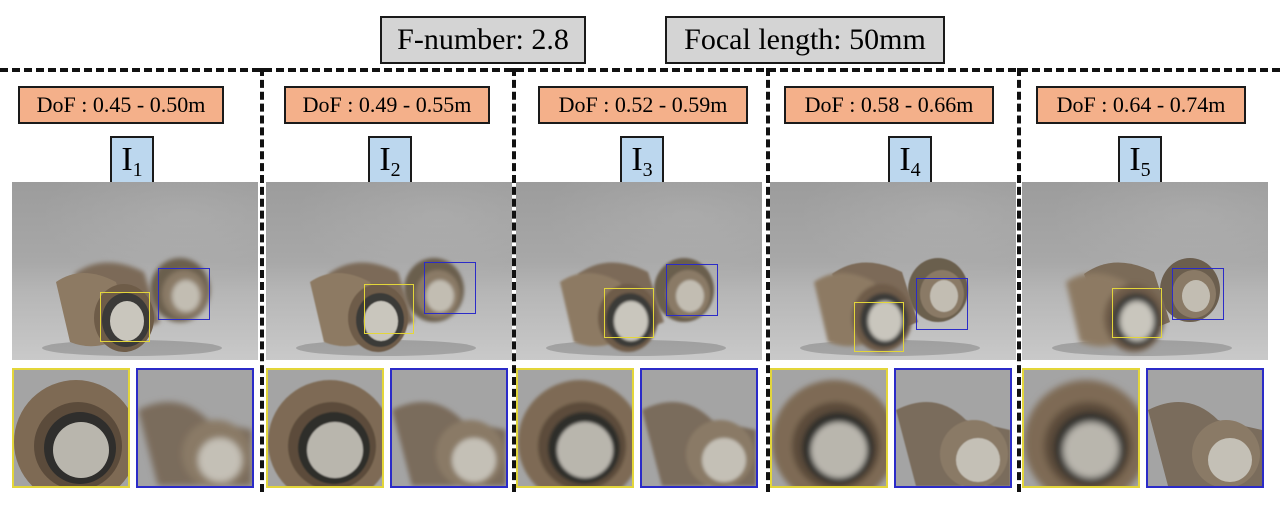 The height and width of the screenshot is (512, 1280). I want to click on image-index-label: I5, so click(1140, 160).